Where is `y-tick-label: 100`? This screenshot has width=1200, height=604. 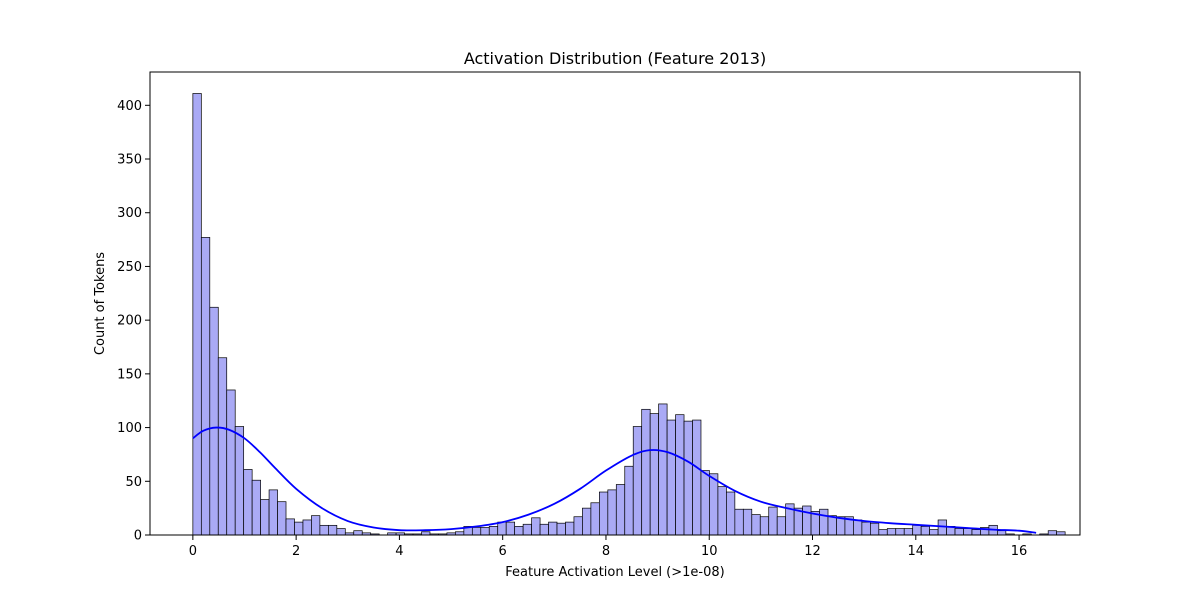 y-tick-label: 100 is located at coordinates (129, 428).